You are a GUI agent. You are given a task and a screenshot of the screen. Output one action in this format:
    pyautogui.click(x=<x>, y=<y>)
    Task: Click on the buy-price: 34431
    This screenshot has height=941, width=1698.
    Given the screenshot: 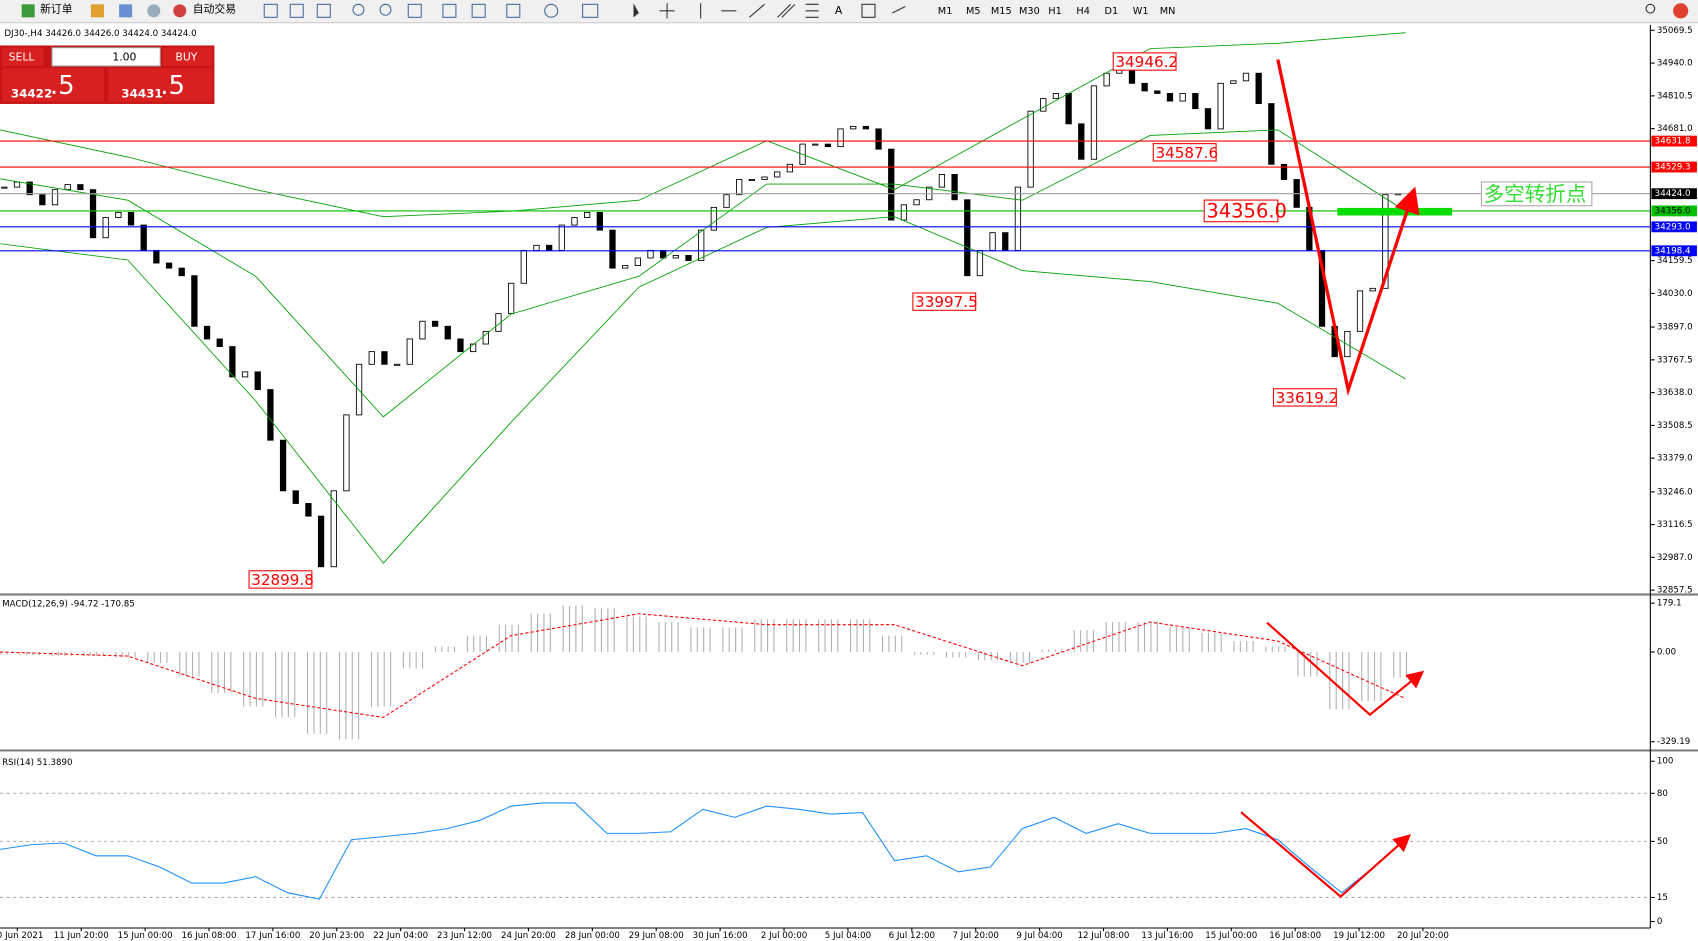 What is the action you would take?
    pyautogui.click(x=141, y=94)
    